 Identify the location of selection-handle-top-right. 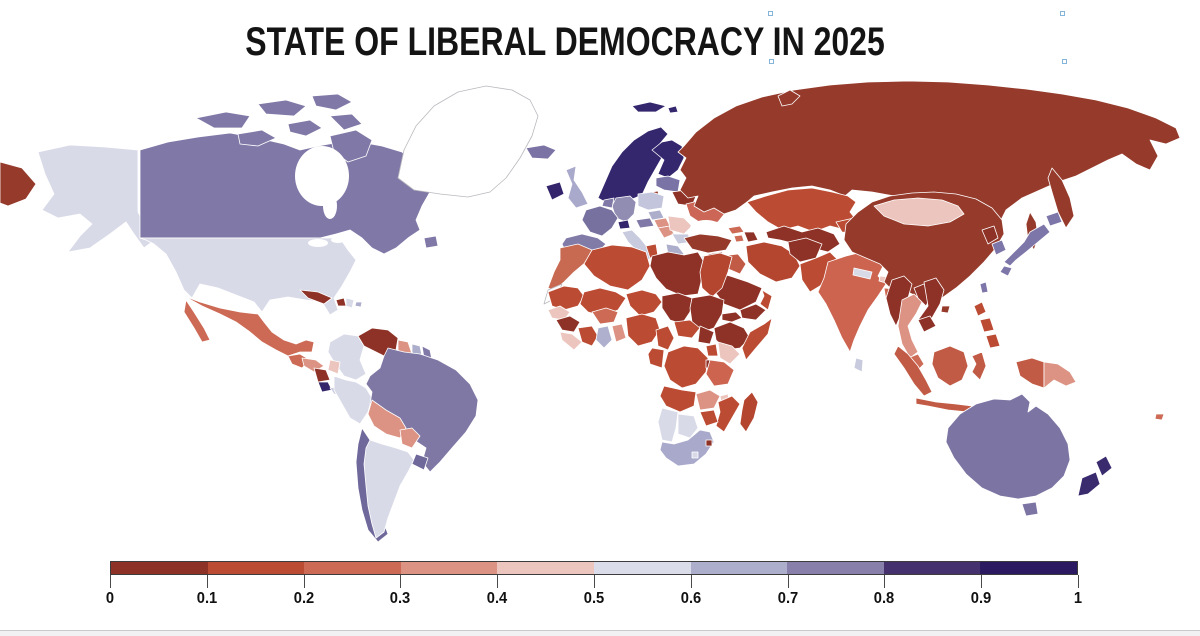
(1062, 13).